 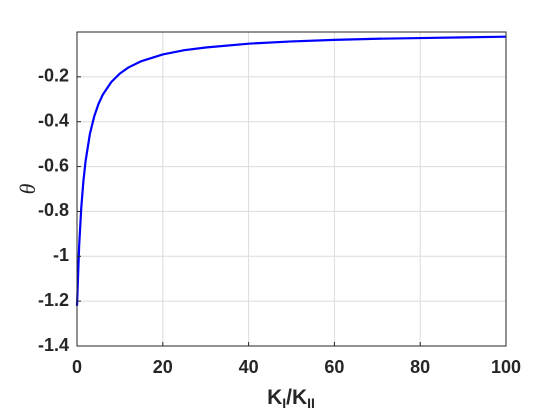 What do you see at coordinates (53, 165) in the screenshot?
I see `y-tick-label: -0.6` at bounding box center [53, 165].